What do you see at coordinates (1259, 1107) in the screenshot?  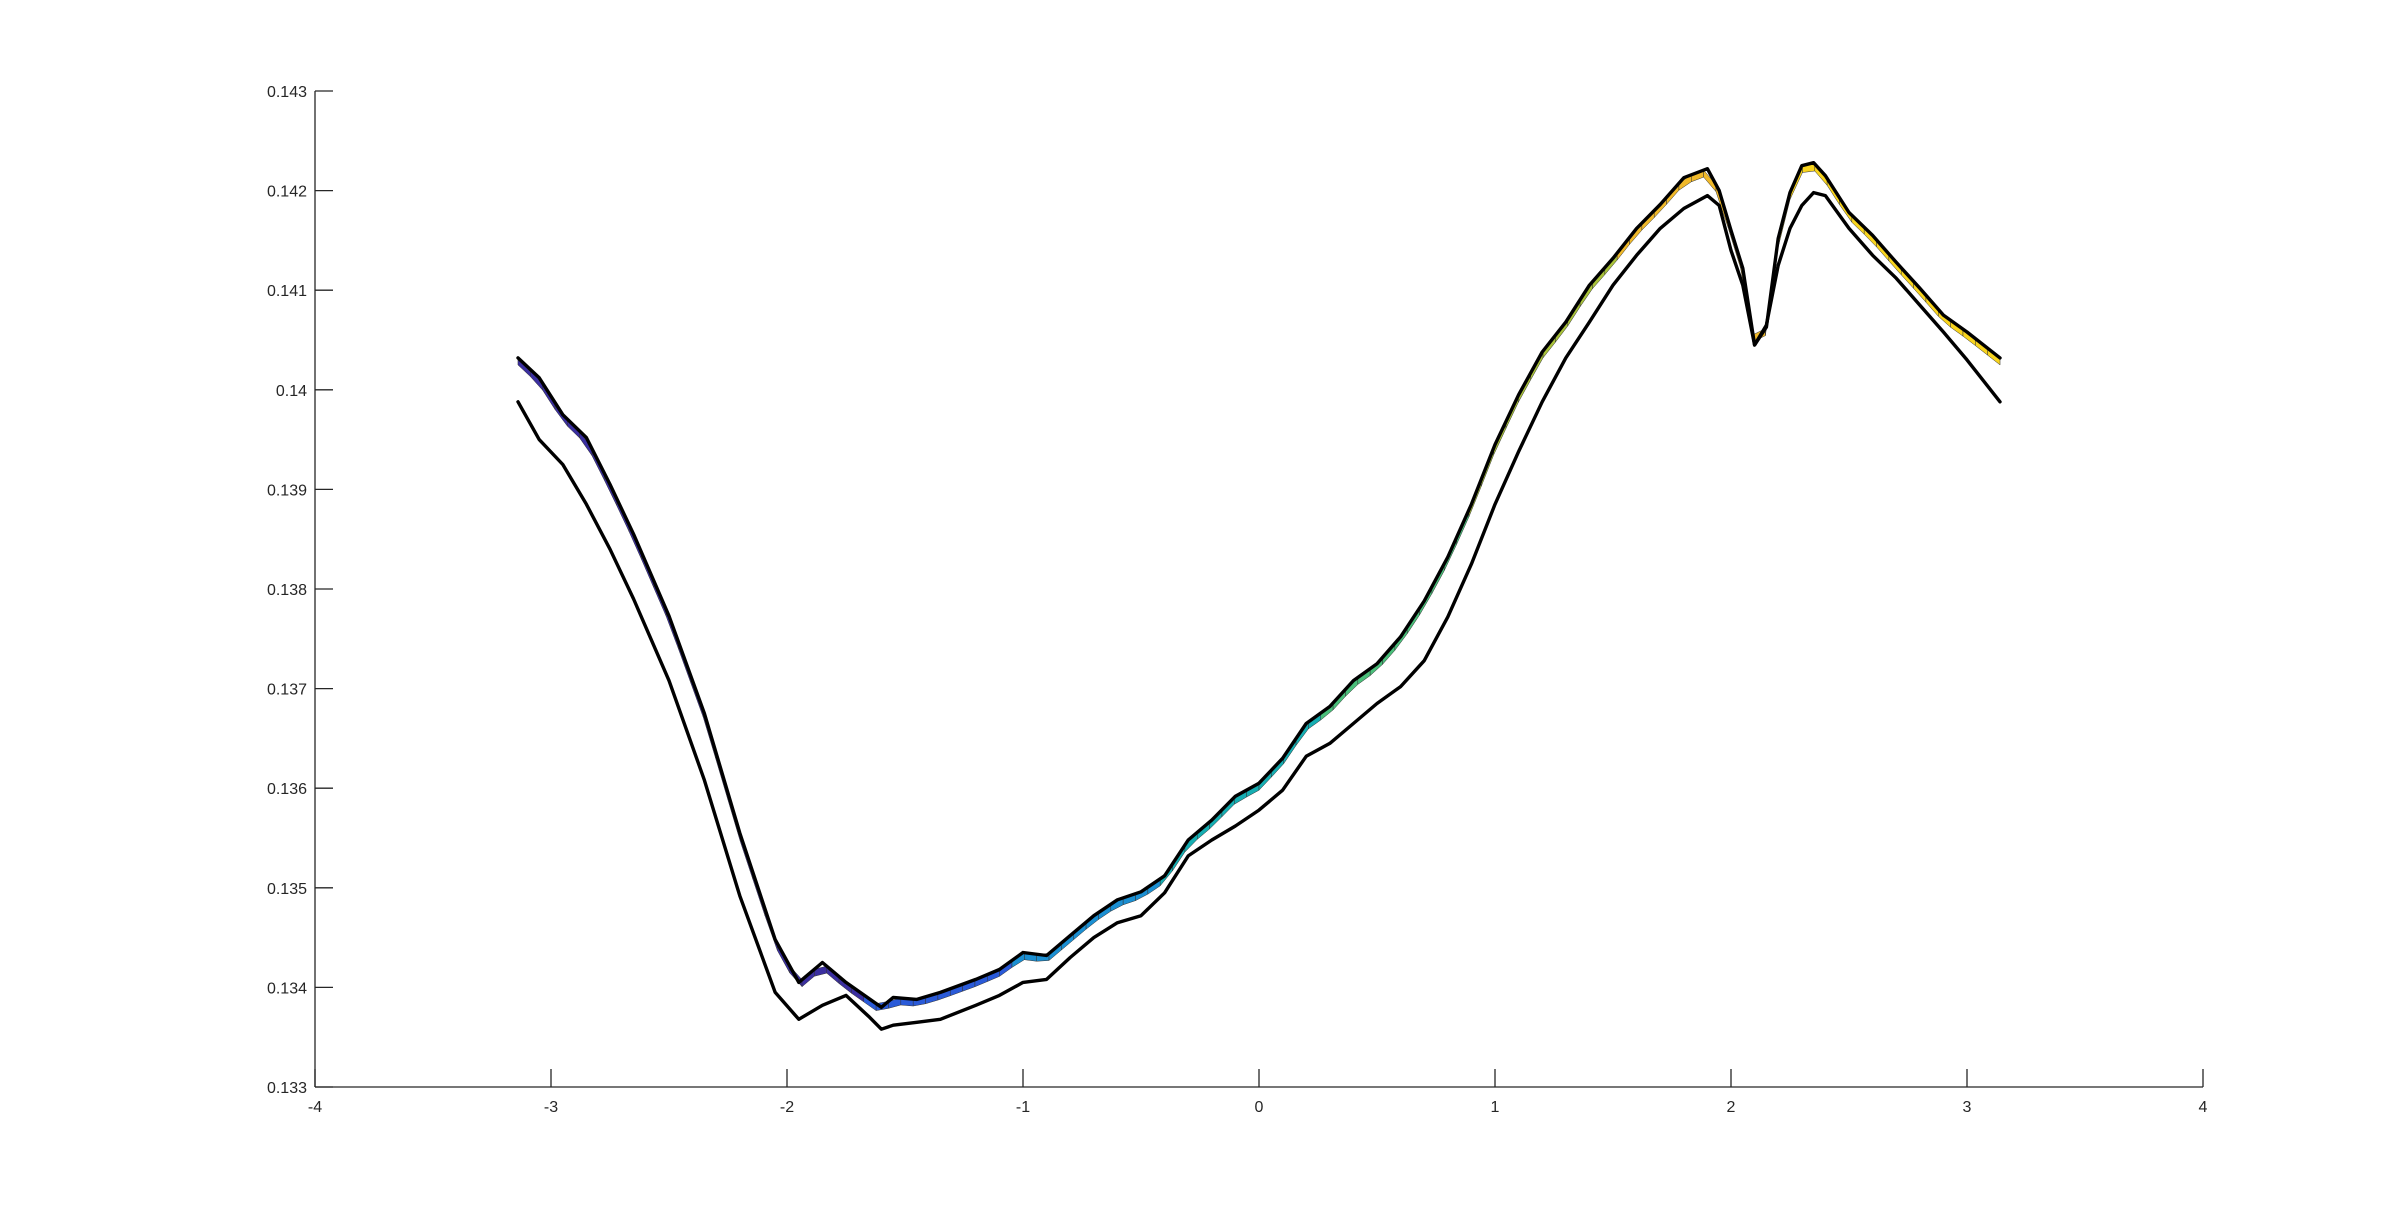 I see `x-tick-label: 0` at bounding box center [1259, 1107].